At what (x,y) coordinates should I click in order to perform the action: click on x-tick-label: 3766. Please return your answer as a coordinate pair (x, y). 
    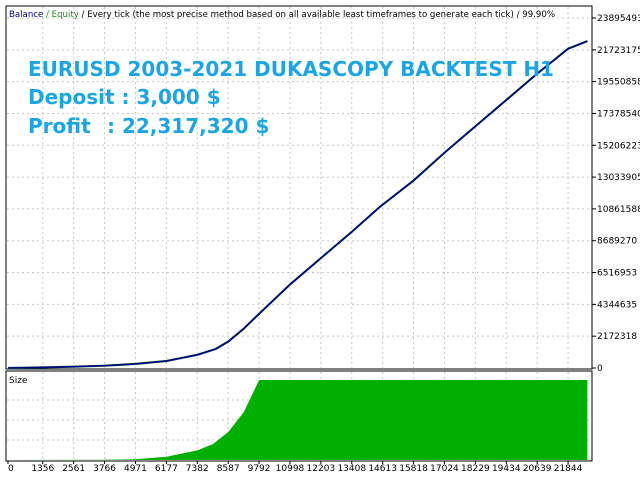
    Looking at the image, I should click on (104, 469).